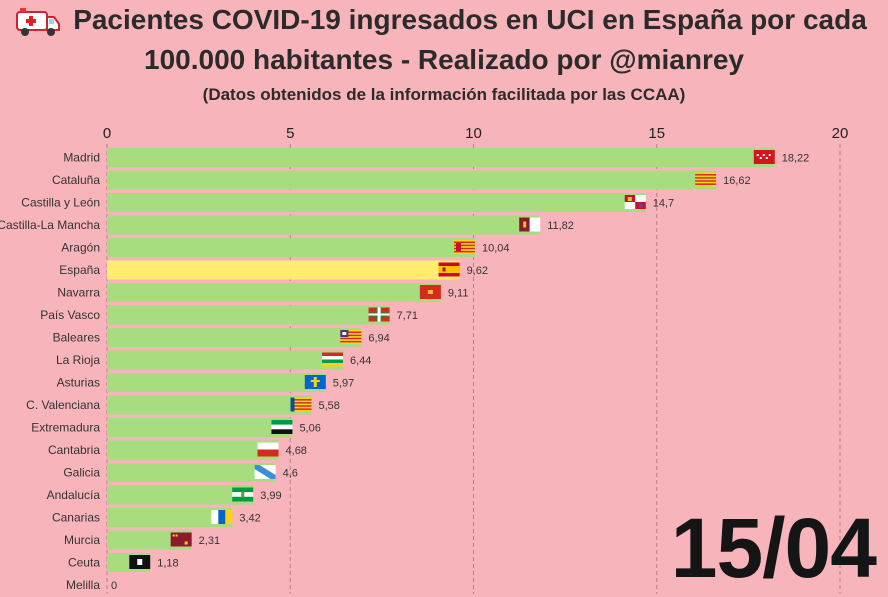 The height and width of the screenshot is (597, 888). Describe the element at coordinates (282, 427) in the screenshot. I see `flag-extremadura-icon` at that location.